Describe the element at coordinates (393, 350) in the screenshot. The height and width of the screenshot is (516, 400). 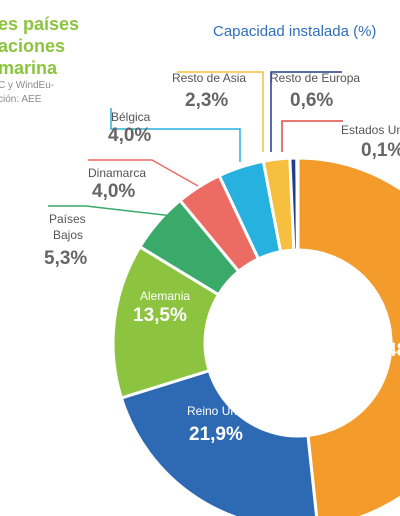
I see `label-orange-value: 48` at that location.